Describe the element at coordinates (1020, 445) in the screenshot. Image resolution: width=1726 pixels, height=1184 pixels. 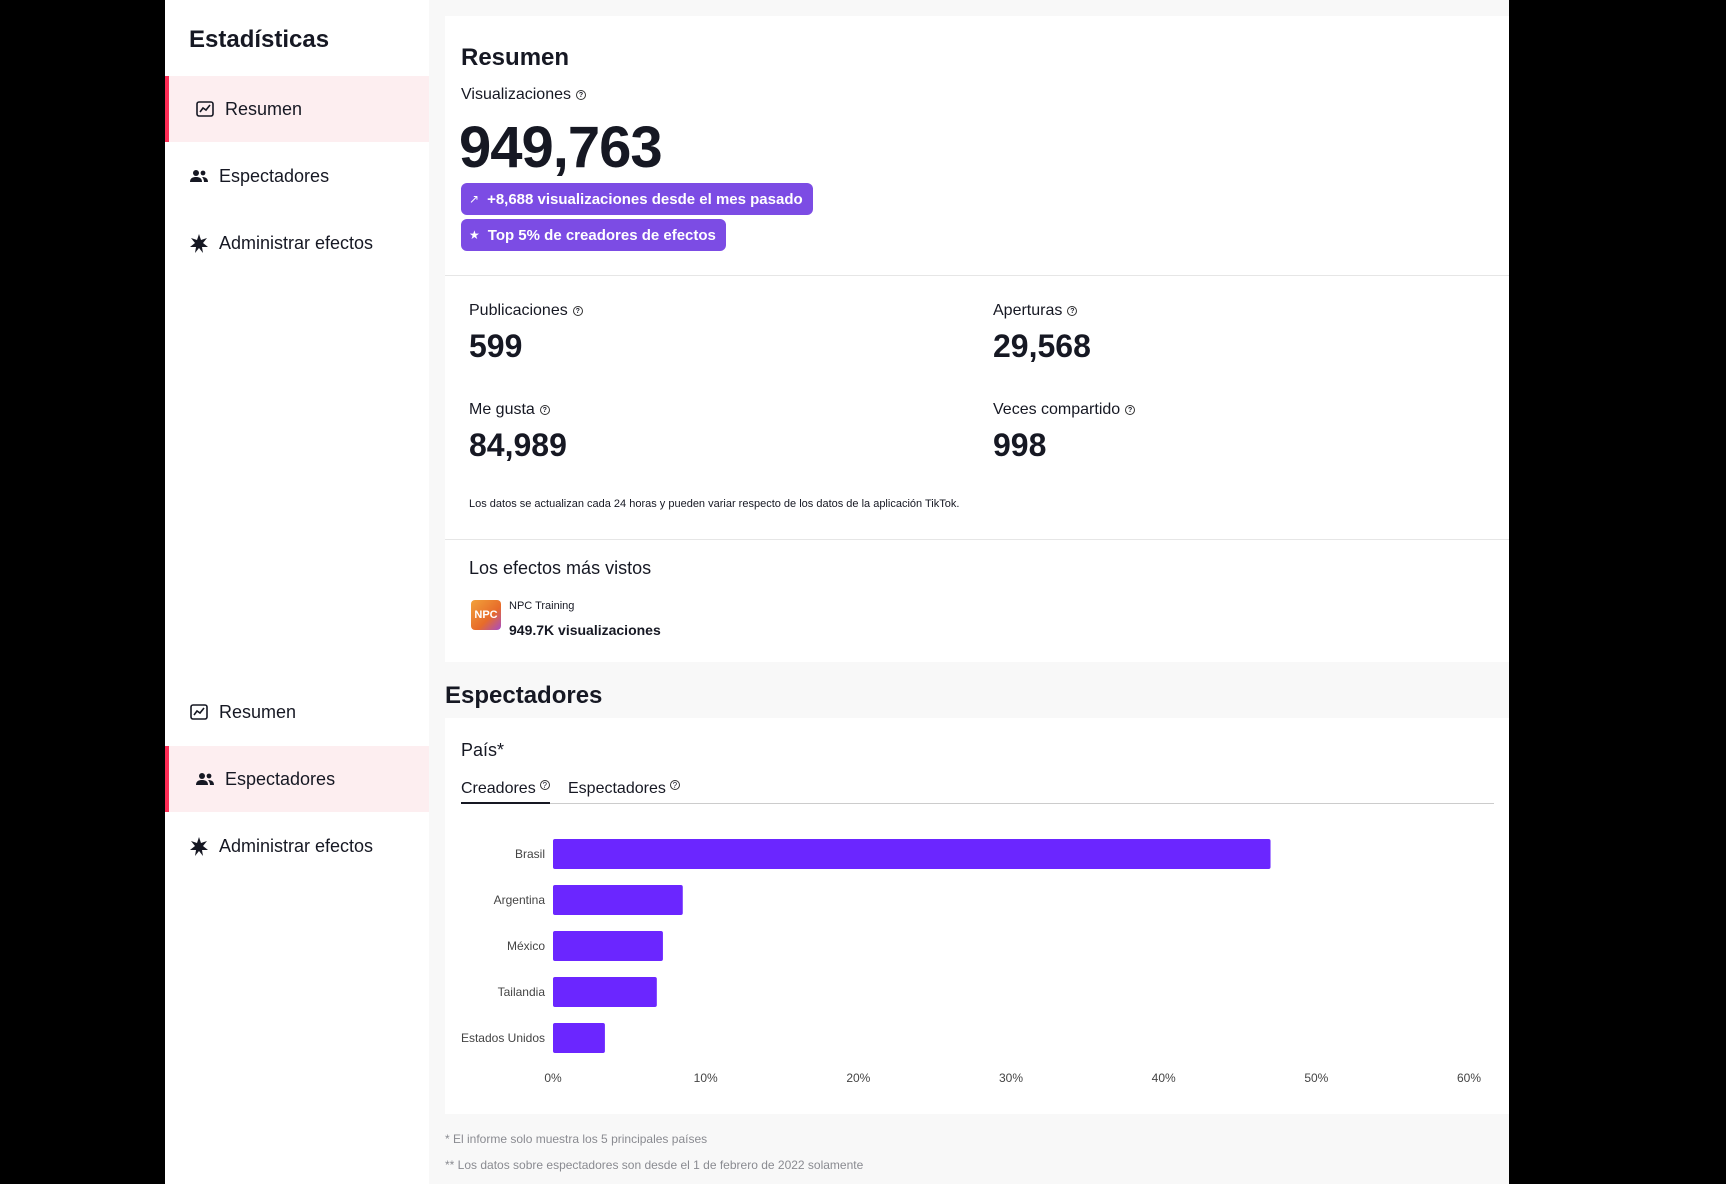
I see `stat-value: 998` at that location.